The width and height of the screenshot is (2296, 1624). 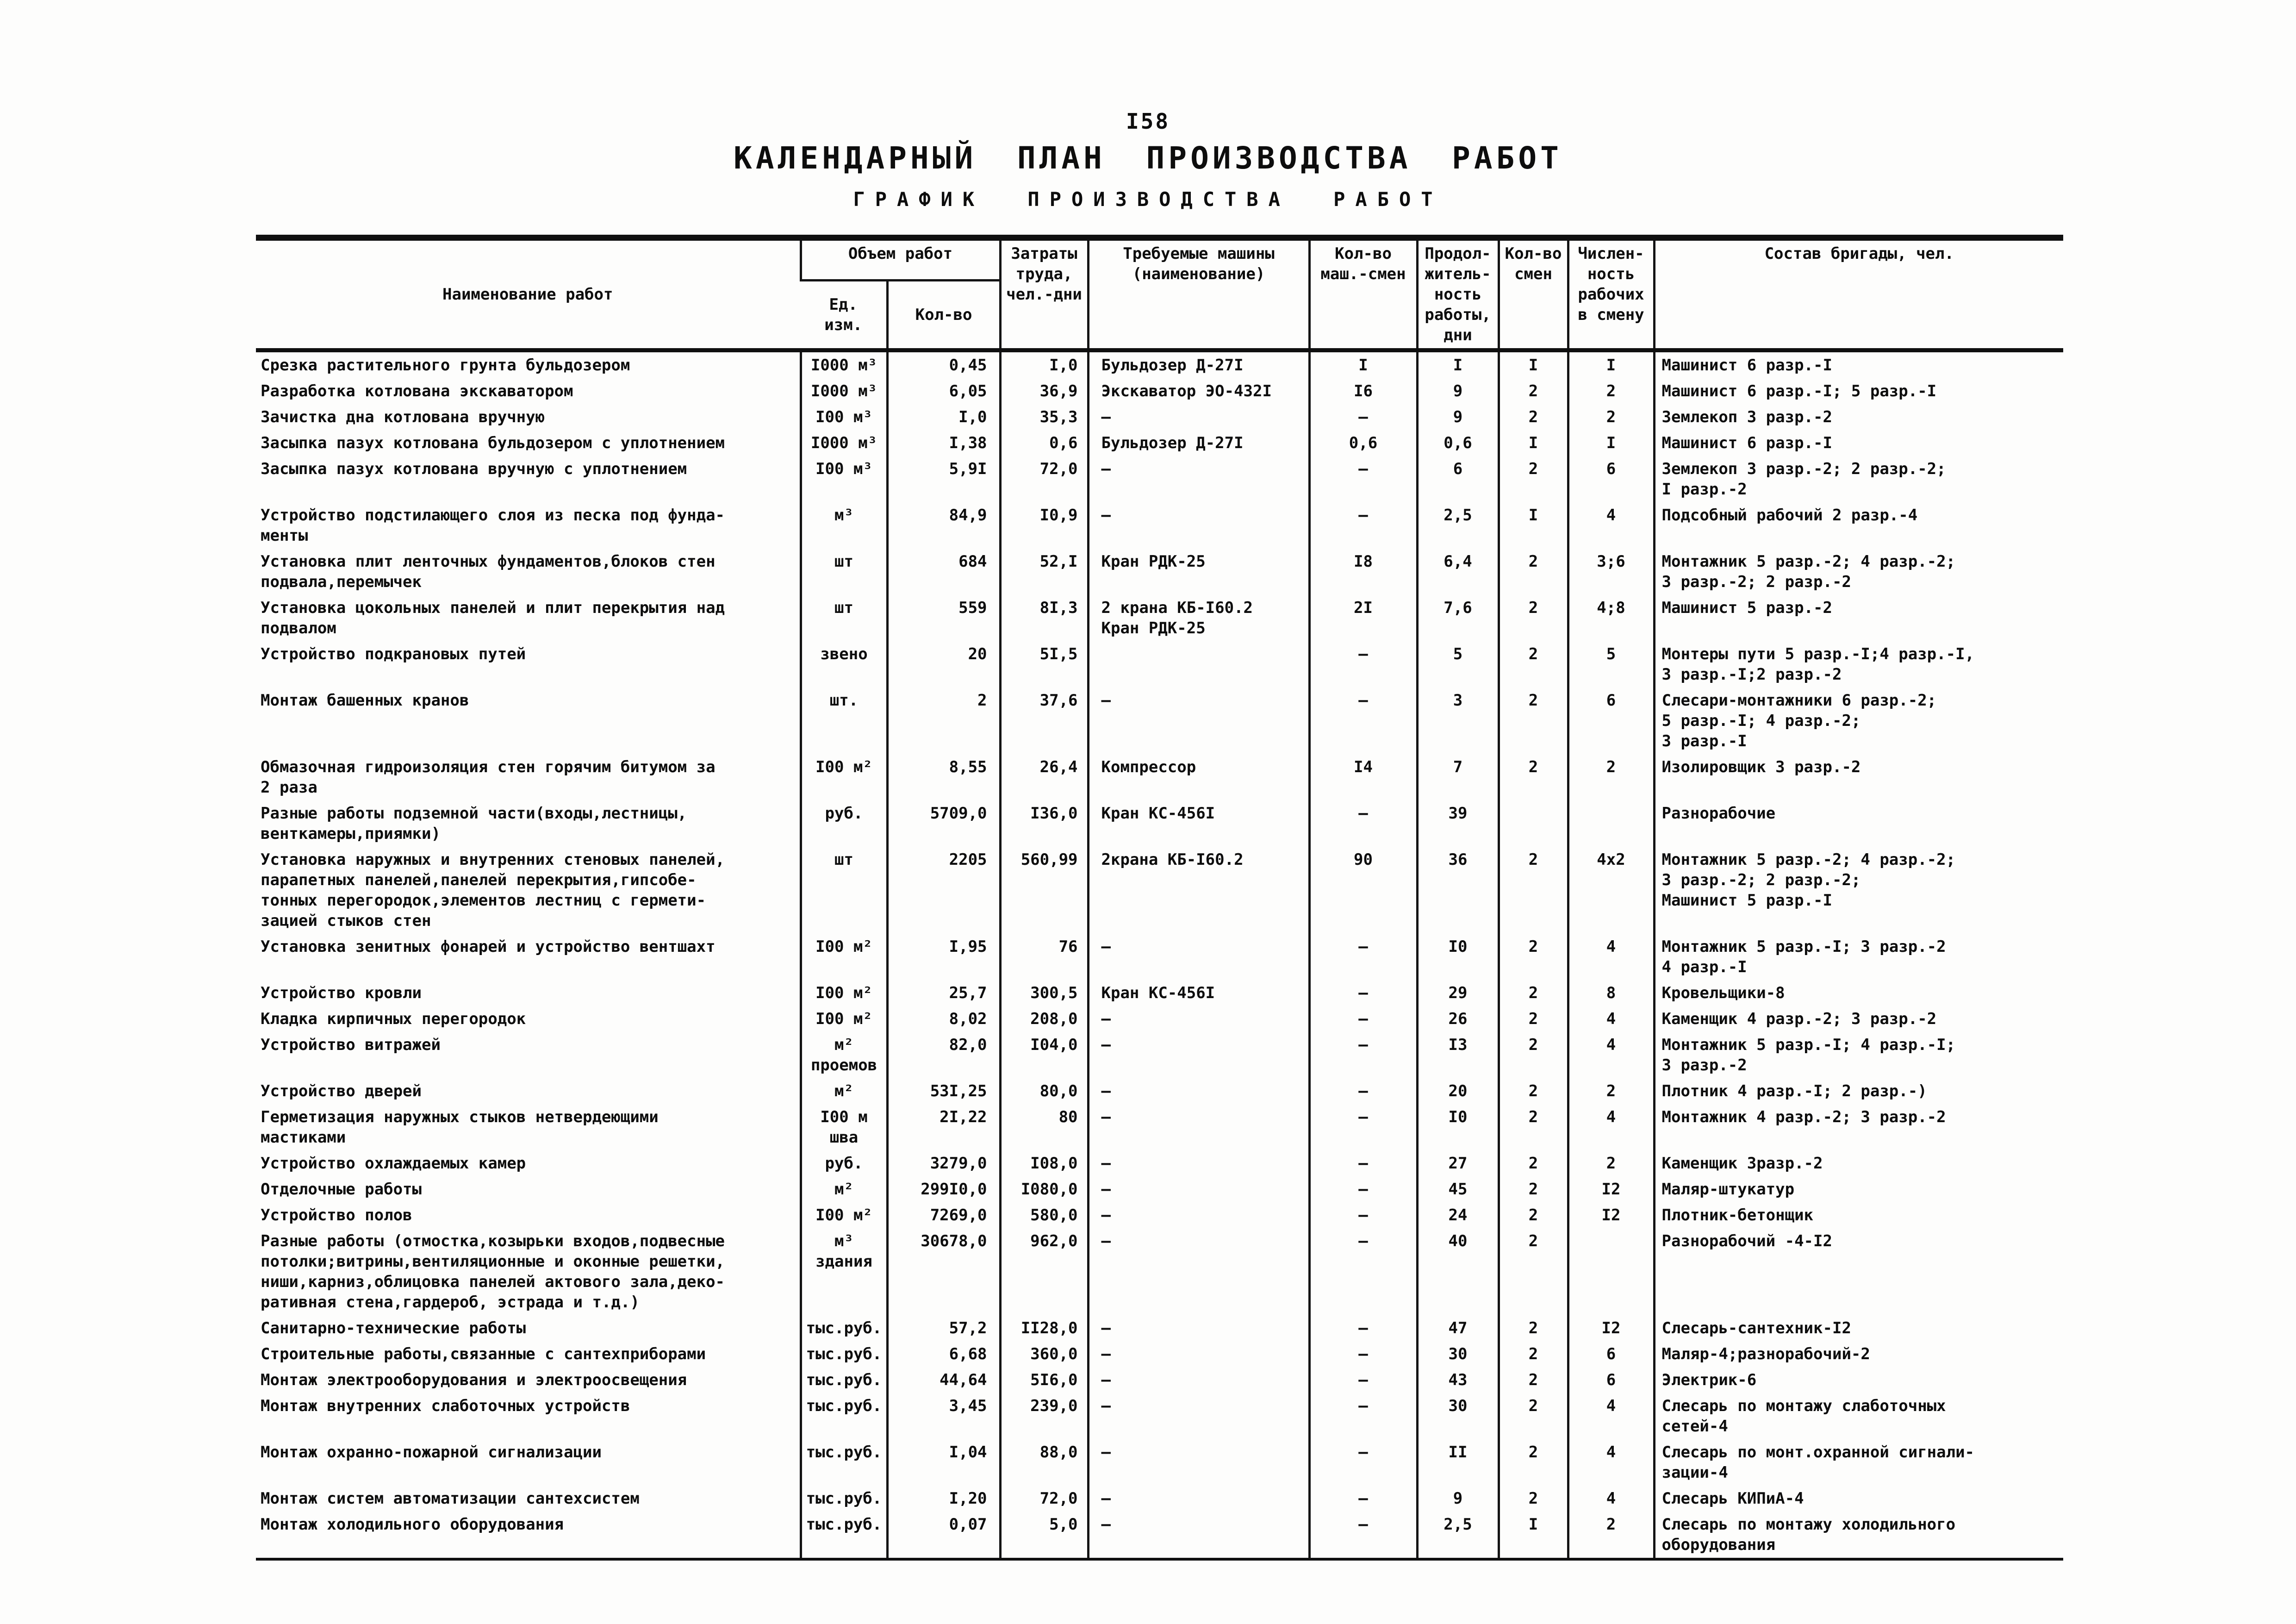 What do you see at coordinates (943, 1163) in the screenshot?
I see `cell-qty: 3279,0` at bounding box center [943, 1163].